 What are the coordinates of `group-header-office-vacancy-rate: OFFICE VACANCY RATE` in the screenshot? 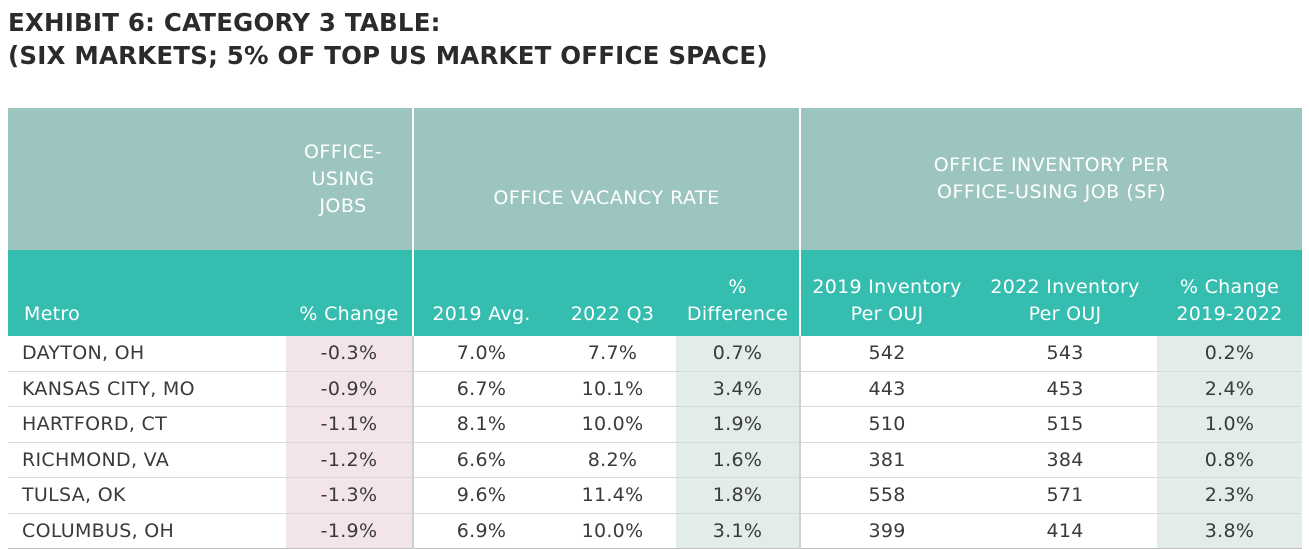 It's located at (607, 179).